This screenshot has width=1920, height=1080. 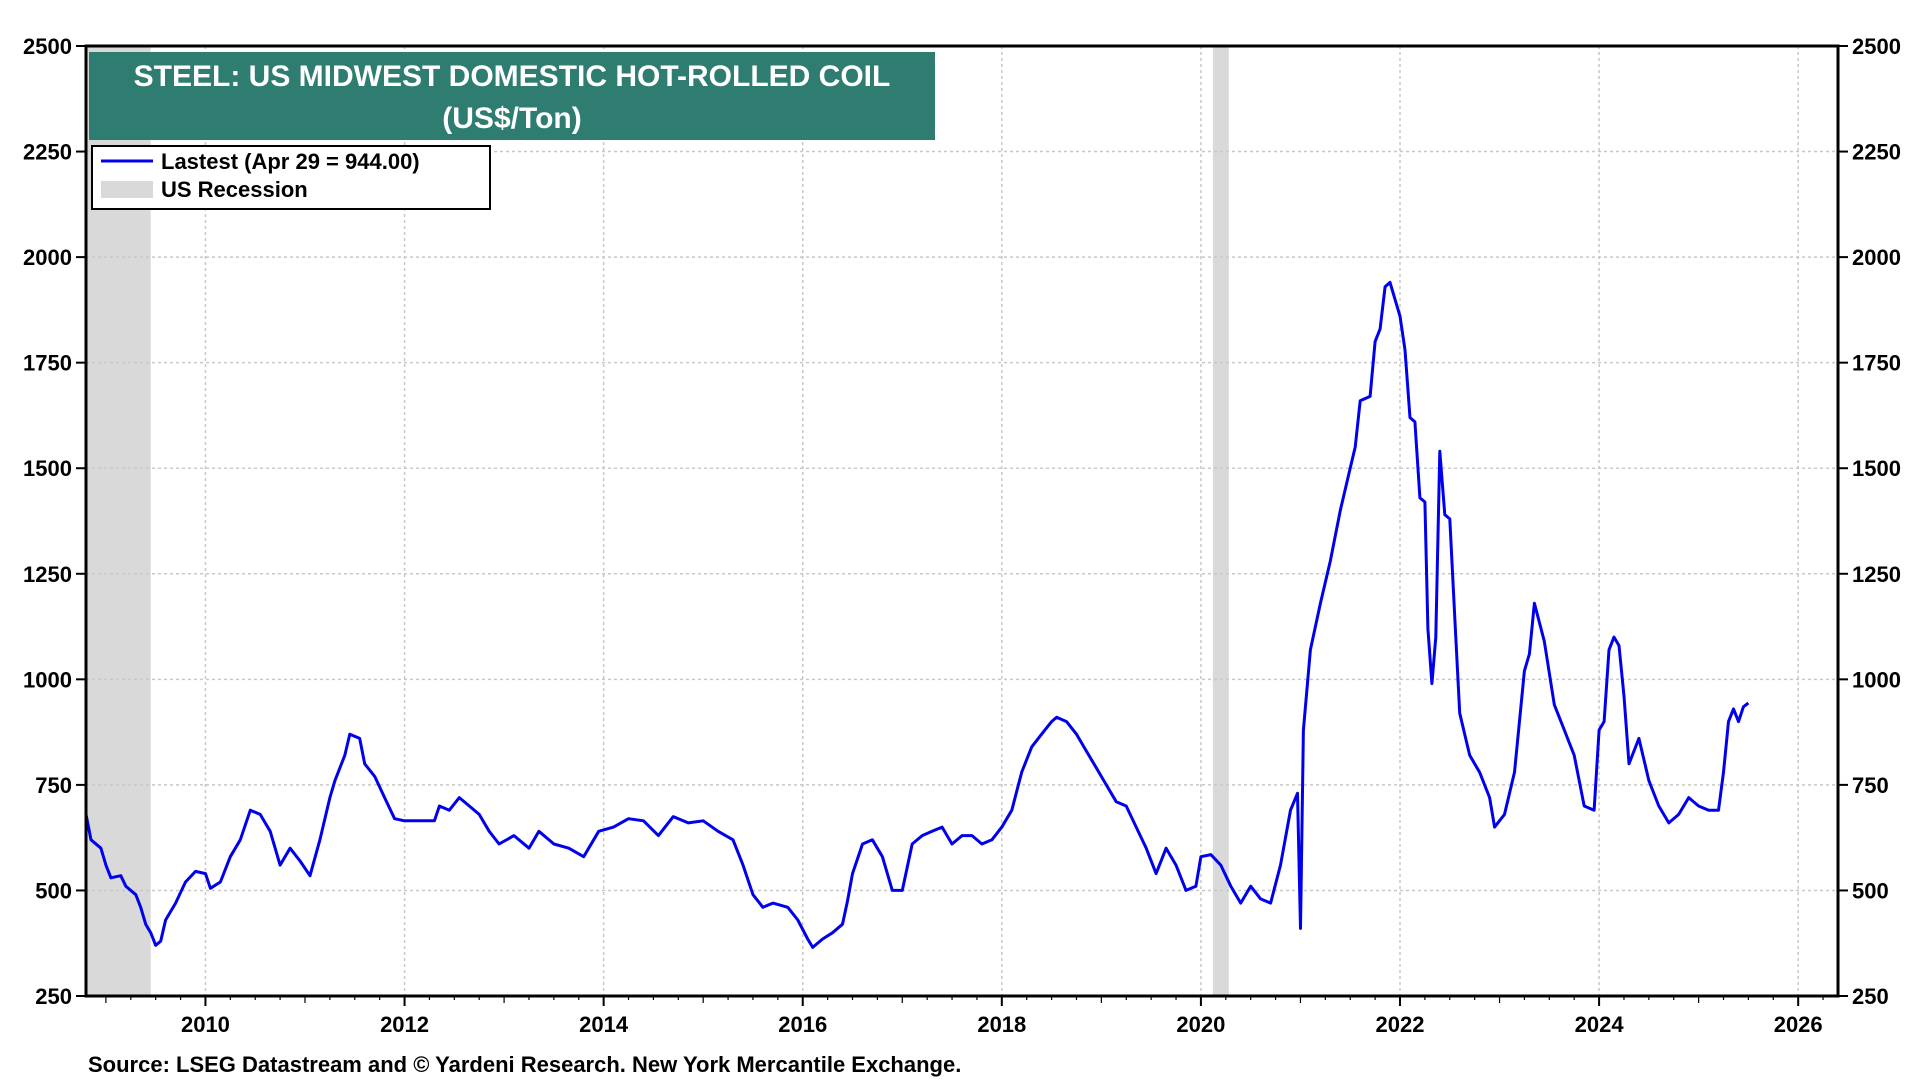 I want to click on legend-recession-label: US Recession, so click(x=234, y=189).